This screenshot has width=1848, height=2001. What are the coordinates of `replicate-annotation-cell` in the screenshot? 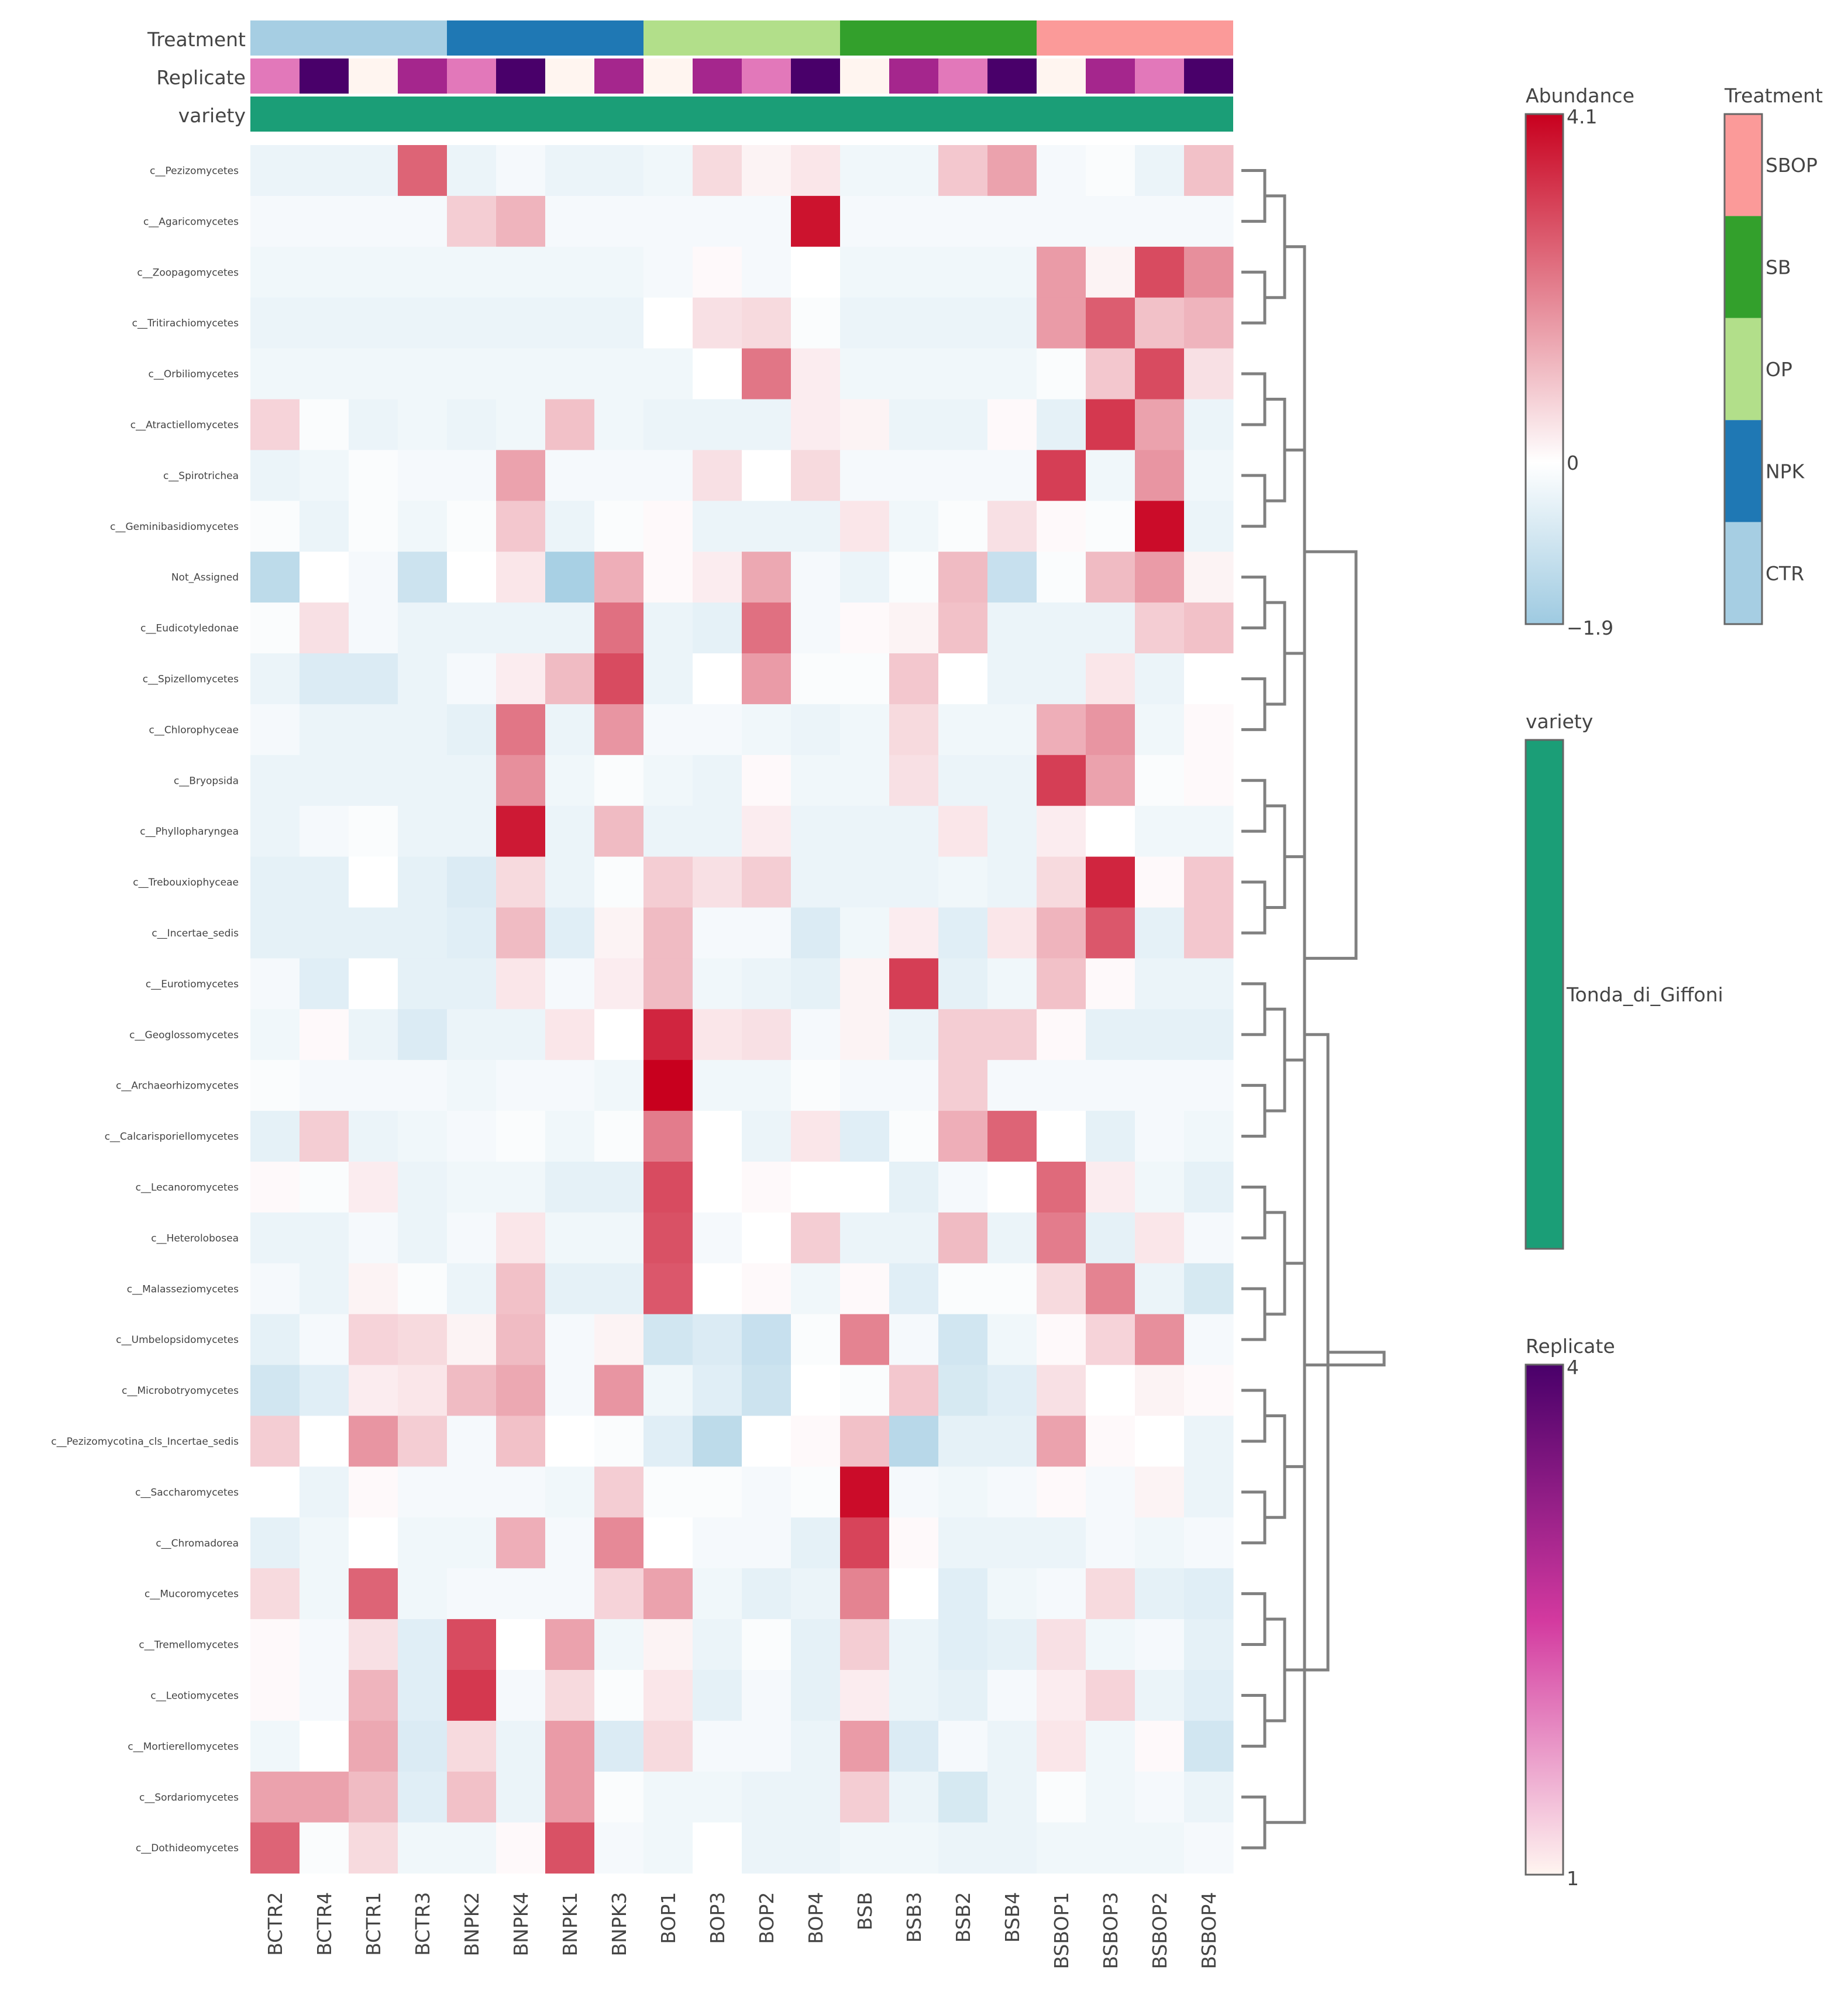 It's located at (520, 76).